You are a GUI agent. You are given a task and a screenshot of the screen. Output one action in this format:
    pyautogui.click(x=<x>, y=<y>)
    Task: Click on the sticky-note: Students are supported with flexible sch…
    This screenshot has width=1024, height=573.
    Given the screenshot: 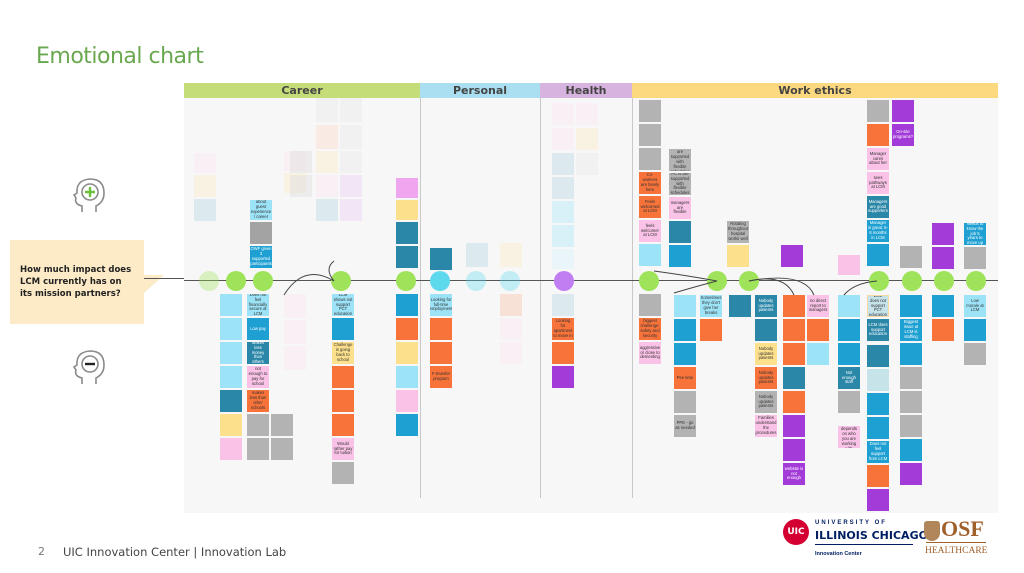 What is the action you would take?
    pyautogui.click(x=680, y=160)
    